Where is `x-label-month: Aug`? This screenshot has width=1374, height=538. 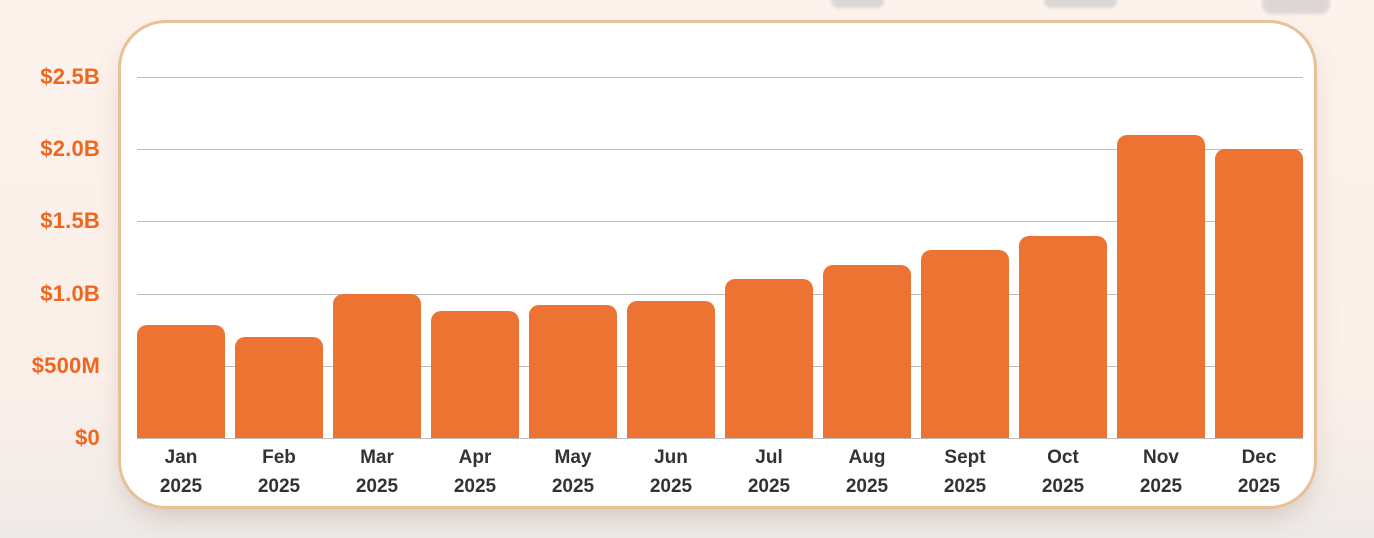
x-label-month: Aug is located at coordinates (867, 457).